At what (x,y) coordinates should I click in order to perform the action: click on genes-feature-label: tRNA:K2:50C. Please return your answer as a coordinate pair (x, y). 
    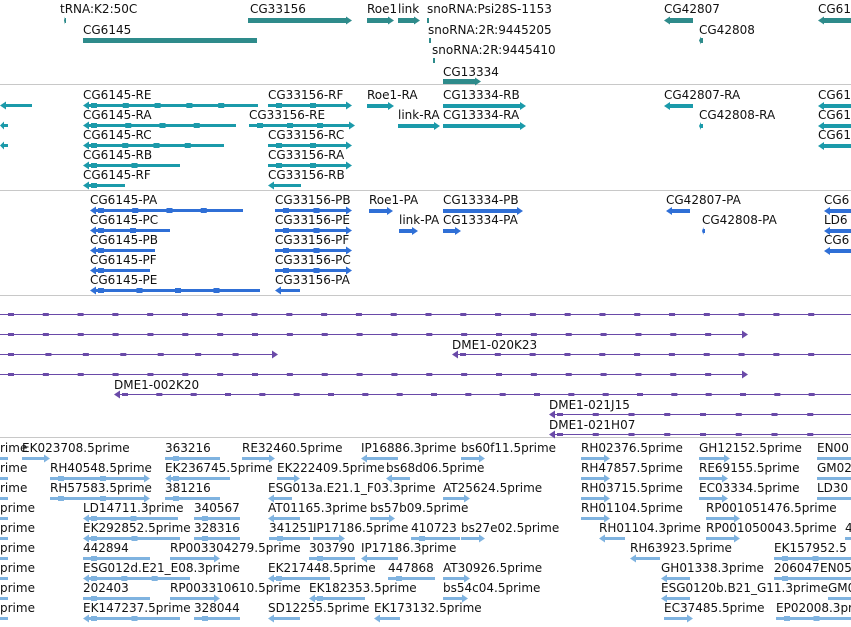
    Looking at the image, I should click on (99, 9).